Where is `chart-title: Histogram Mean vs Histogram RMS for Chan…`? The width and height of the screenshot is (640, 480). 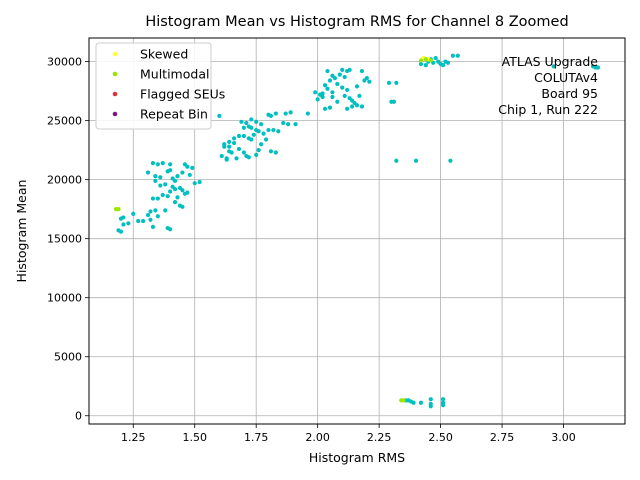 chart-title: Histogram Mean vs Histogram RMS for Chan… is located at coordinates (356, 22).